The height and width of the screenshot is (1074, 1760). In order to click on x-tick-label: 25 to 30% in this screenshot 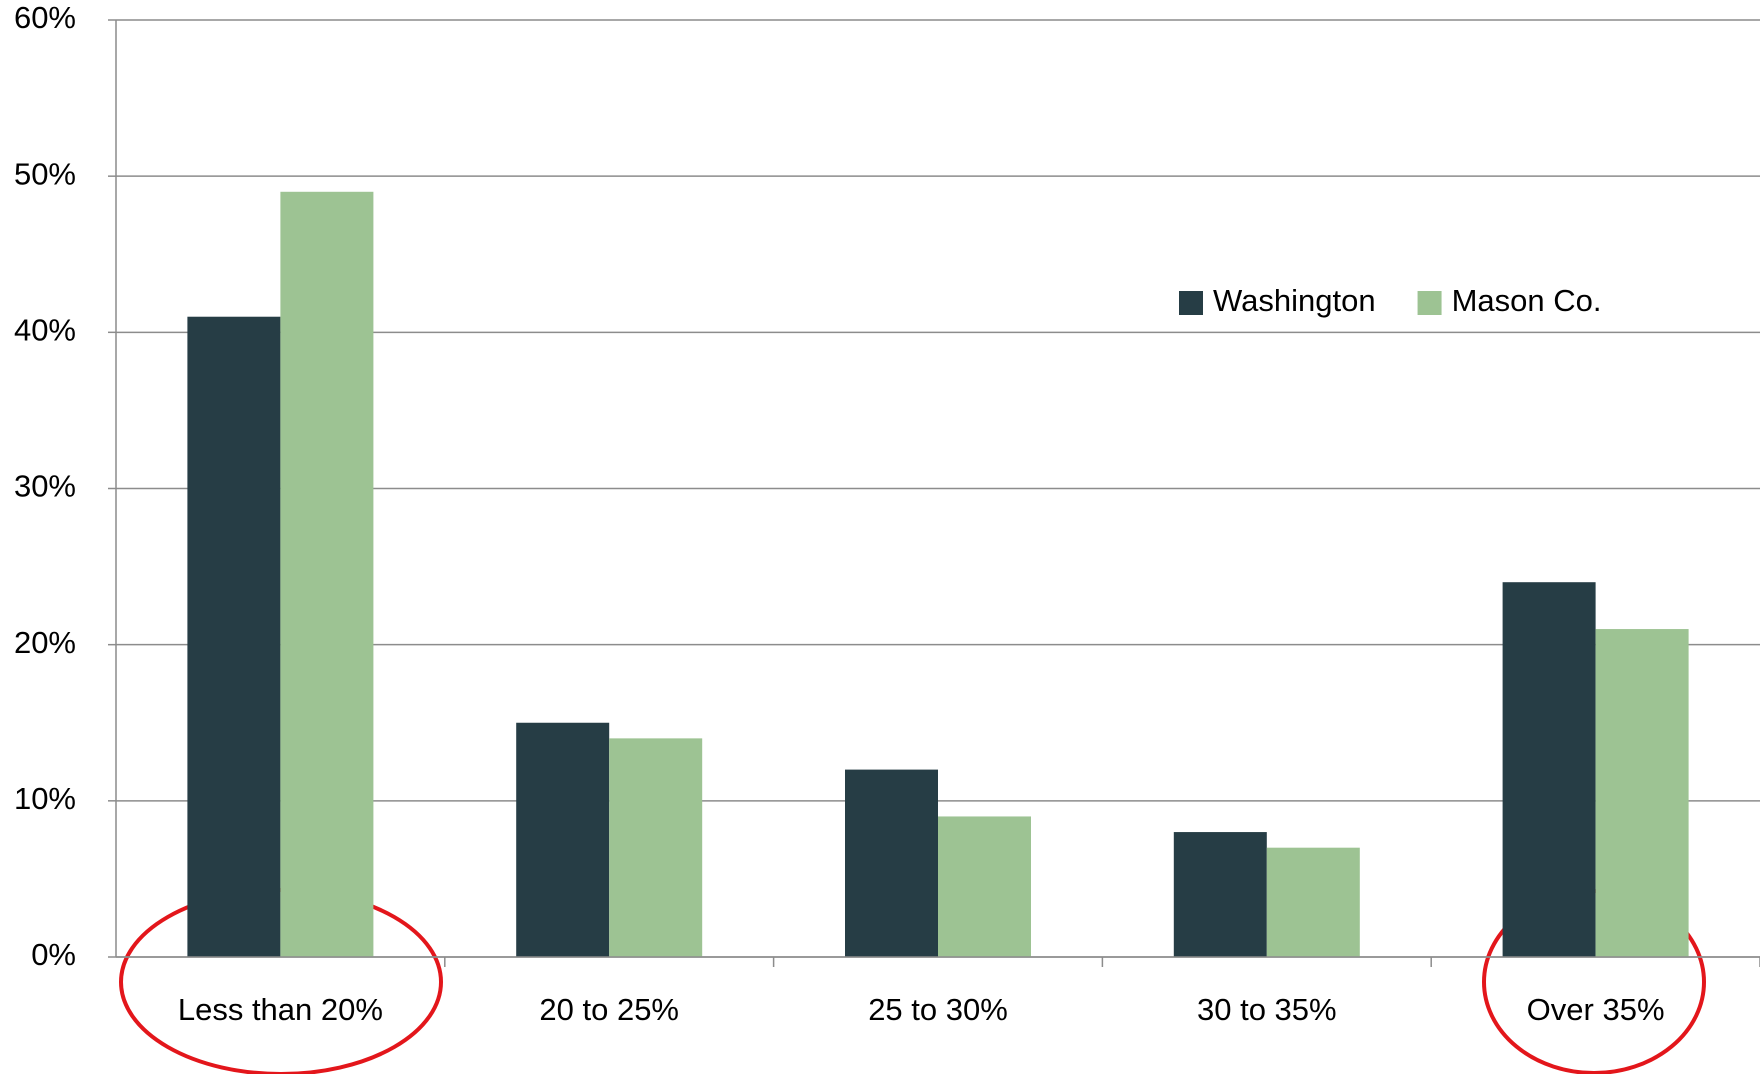, I will do `click(938, 1009)`.